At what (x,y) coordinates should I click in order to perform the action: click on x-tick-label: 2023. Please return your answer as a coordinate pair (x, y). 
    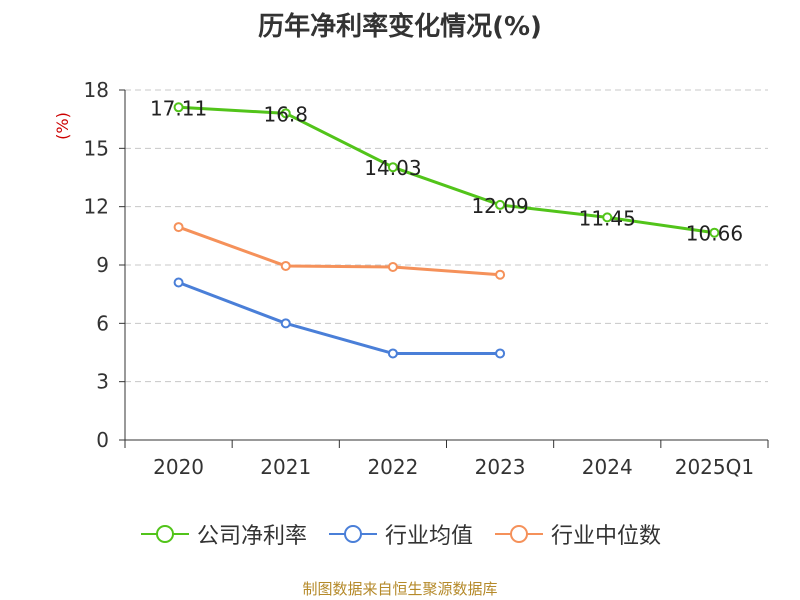
    Looking at the image, I should click on (500, 467).